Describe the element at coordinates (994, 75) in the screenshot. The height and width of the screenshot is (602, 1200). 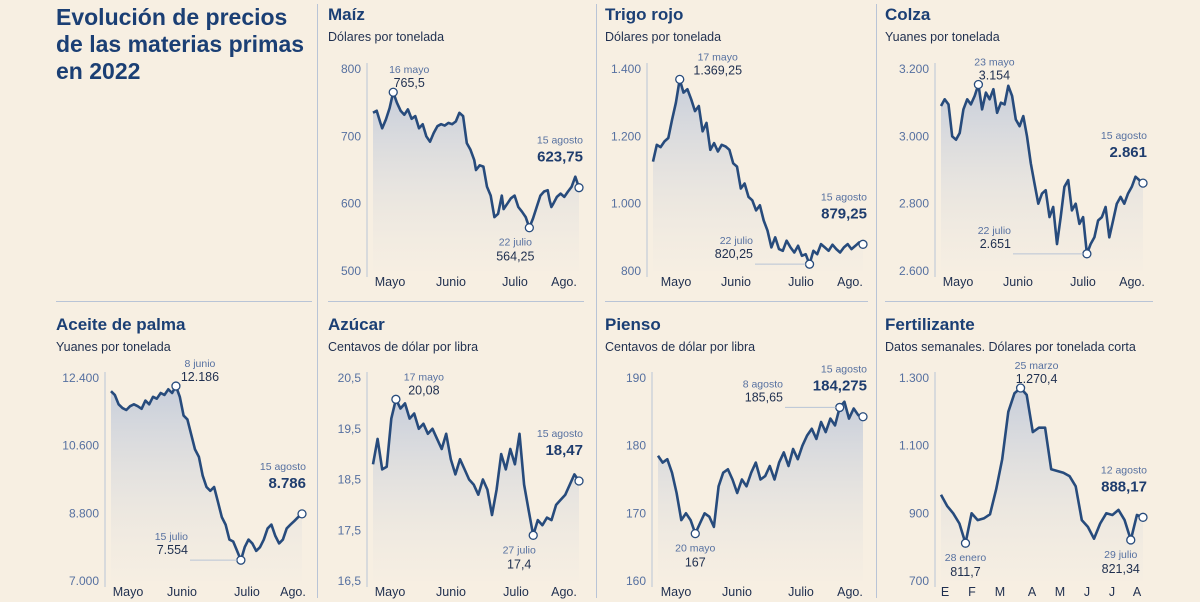
I see `annotation-value: 3.154` at that location.